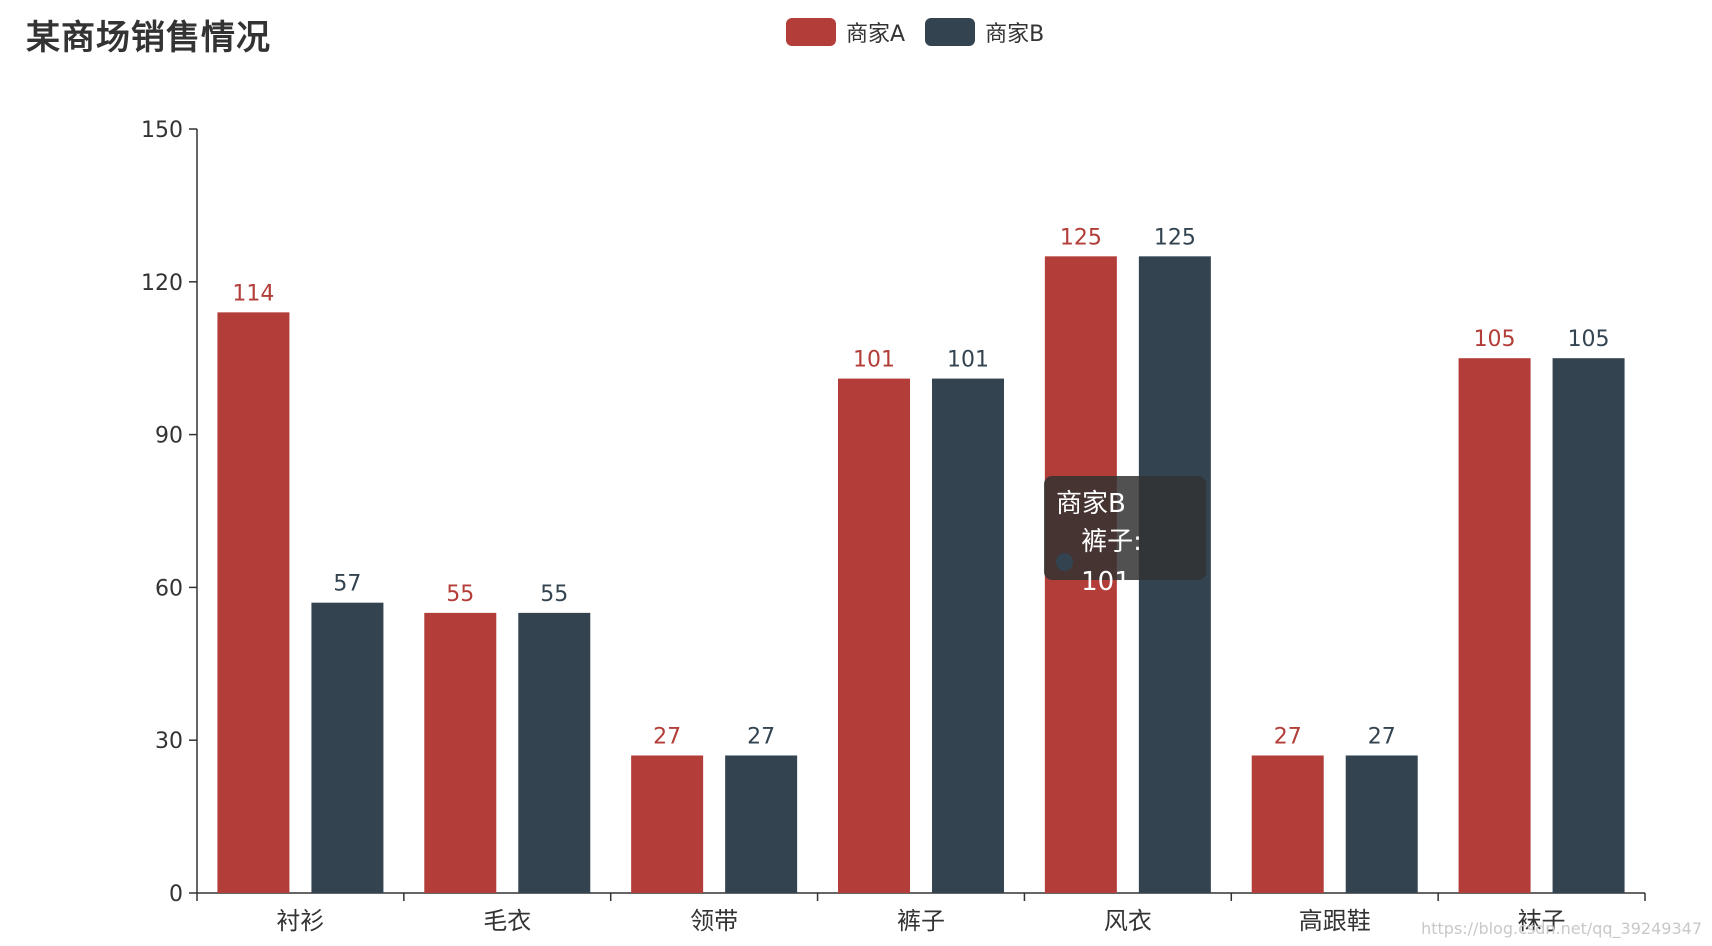 The width and height of the screenshot is (1712, 946). I want to click on legend-swatch-b, so click(950, 32).